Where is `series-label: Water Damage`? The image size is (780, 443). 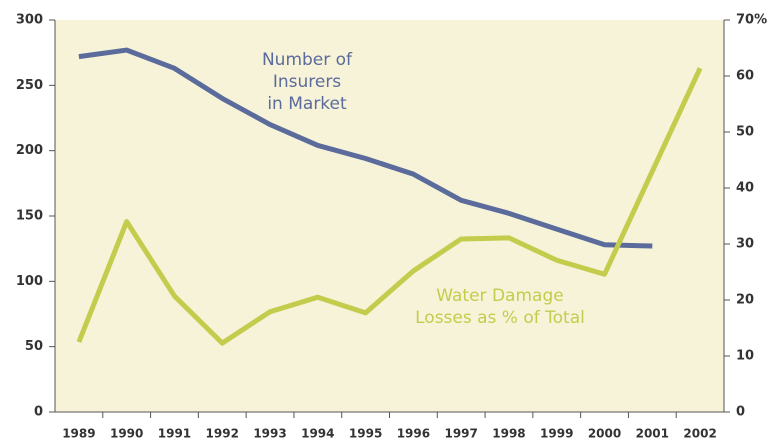
series-label: Water Damage is located at coordinates (499, 296).